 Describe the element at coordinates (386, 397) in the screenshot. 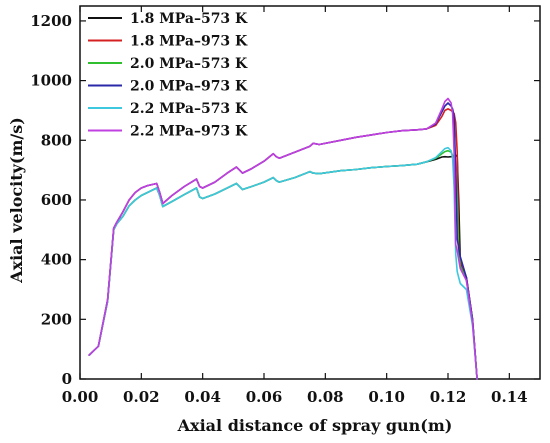

I see `x-tick-label: 0.10` at that location.